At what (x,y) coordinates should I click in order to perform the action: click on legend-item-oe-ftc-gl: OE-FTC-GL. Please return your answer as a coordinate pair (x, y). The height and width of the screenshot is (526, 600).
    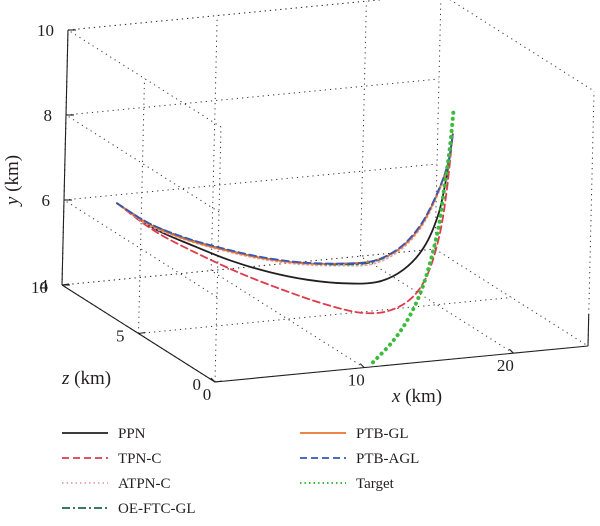
    Looking at the image, I should click on (129, 509).